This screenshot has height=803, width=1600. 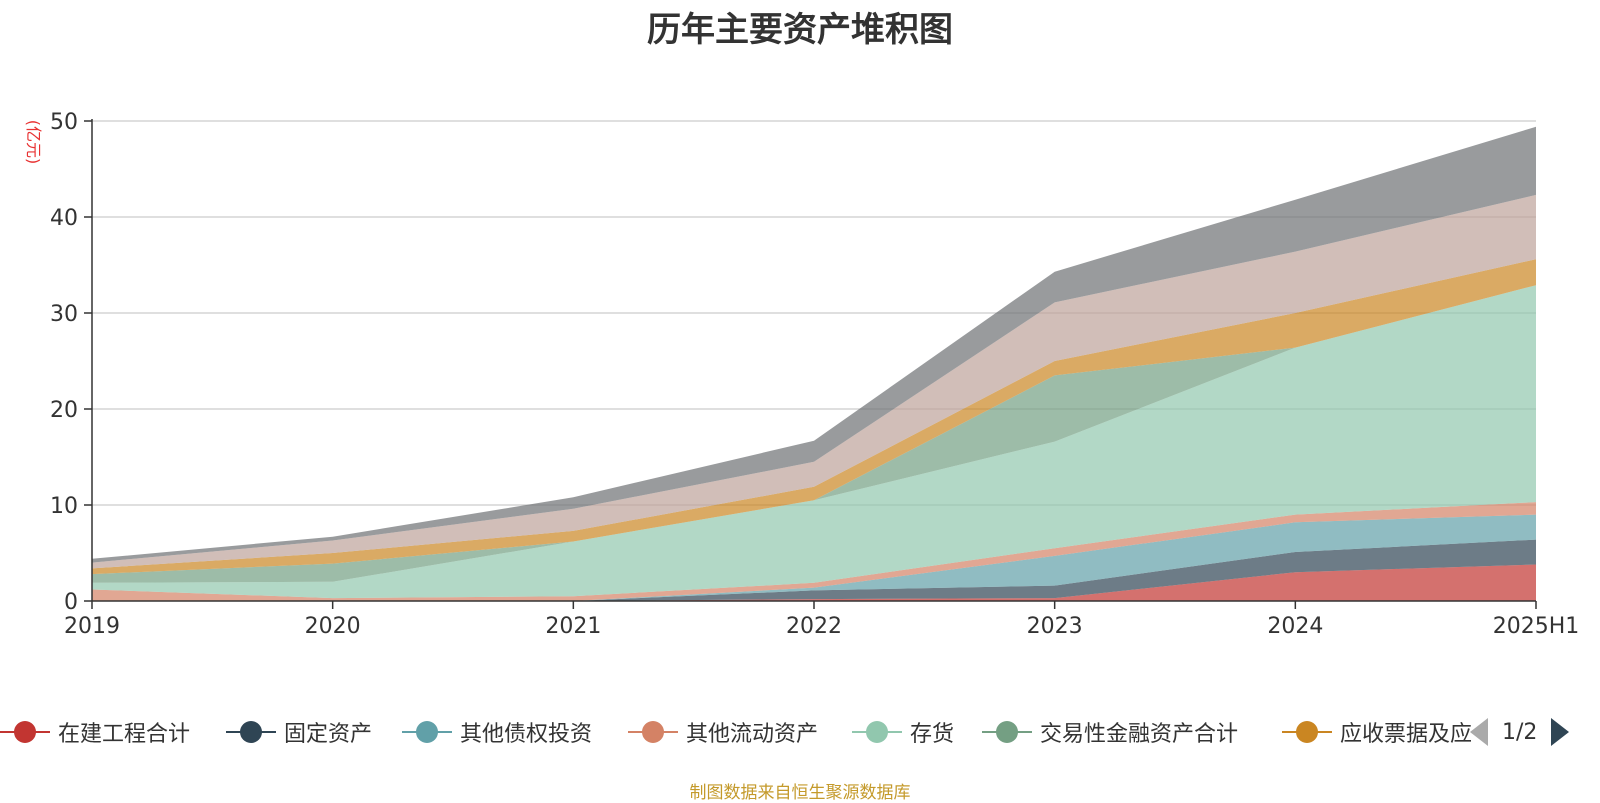 What do you see at coordinates (800, 30) in the screenshot?
I see `chart-title: 历年主要资产堆积图` at bounding box center [800, 30].